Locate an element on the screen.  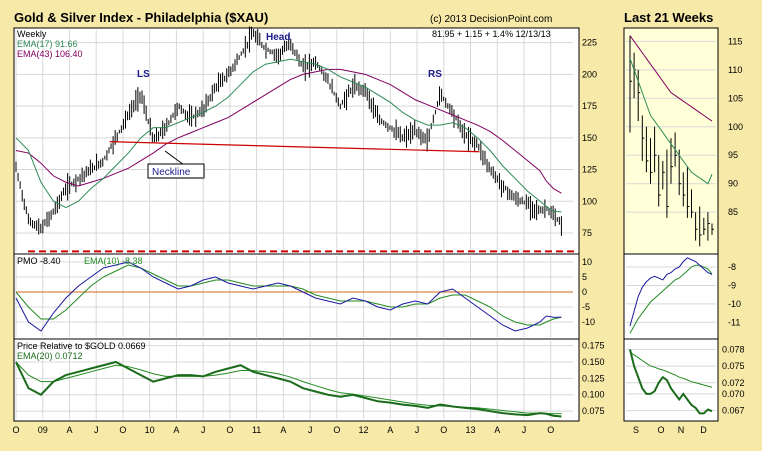
short-window-title: Last 21 Weeks is located at coordinates (669, 17).